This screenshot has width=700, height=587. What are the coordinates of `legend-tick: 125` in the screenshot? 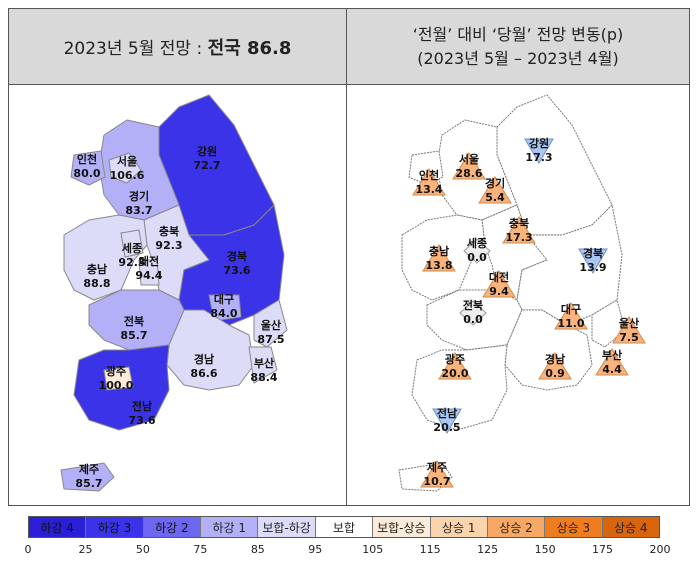 It's located at (488, 549).